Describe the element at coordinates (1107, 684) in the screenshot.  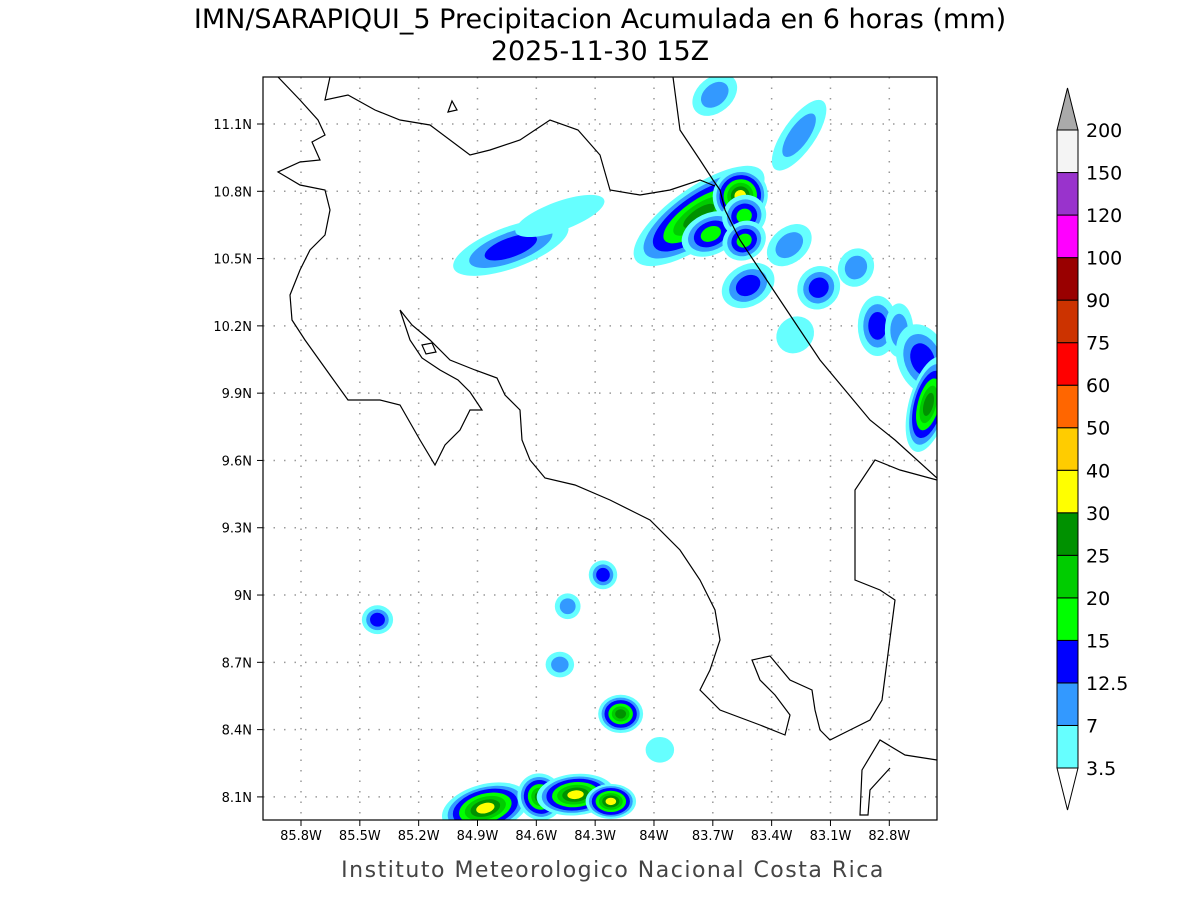
I see `colorbar-label: 12.5` at that location.